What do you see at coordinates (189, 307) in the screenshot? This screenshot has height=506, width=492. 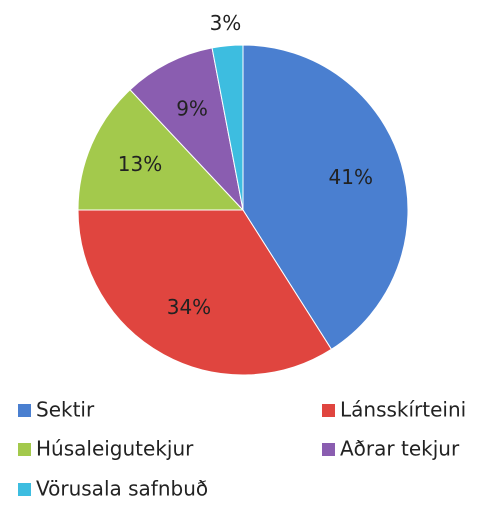 I see `slice-label: 34%` at bounding box center [189, 307].